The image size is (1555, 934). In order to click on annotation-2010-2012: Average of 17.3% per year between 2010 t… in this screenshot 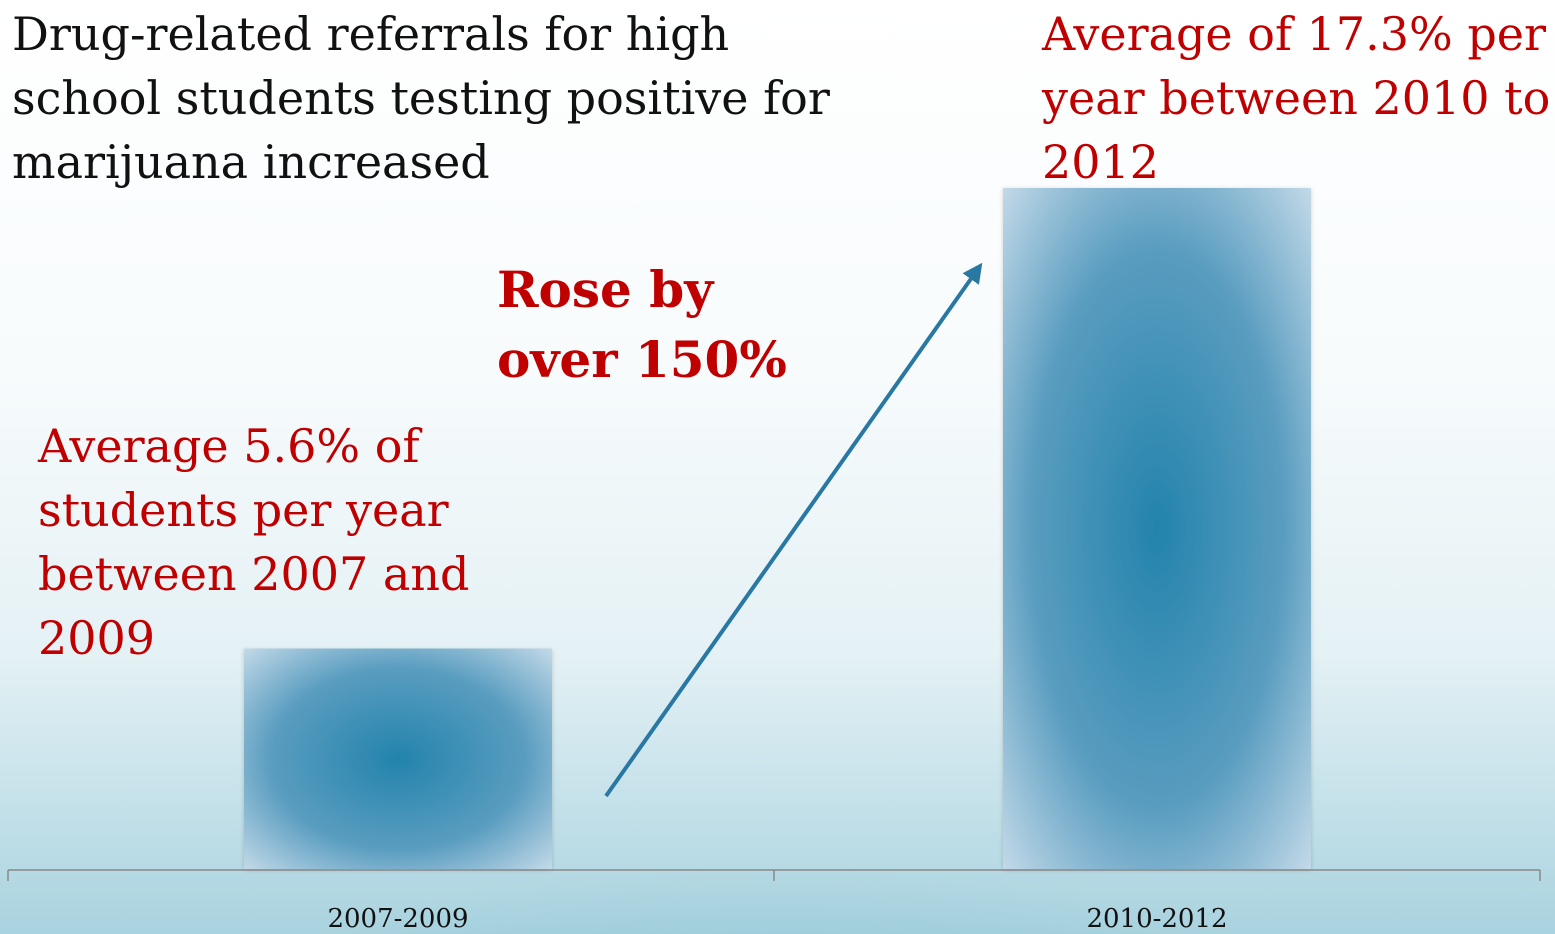, I will do `click(1296, 98)`.